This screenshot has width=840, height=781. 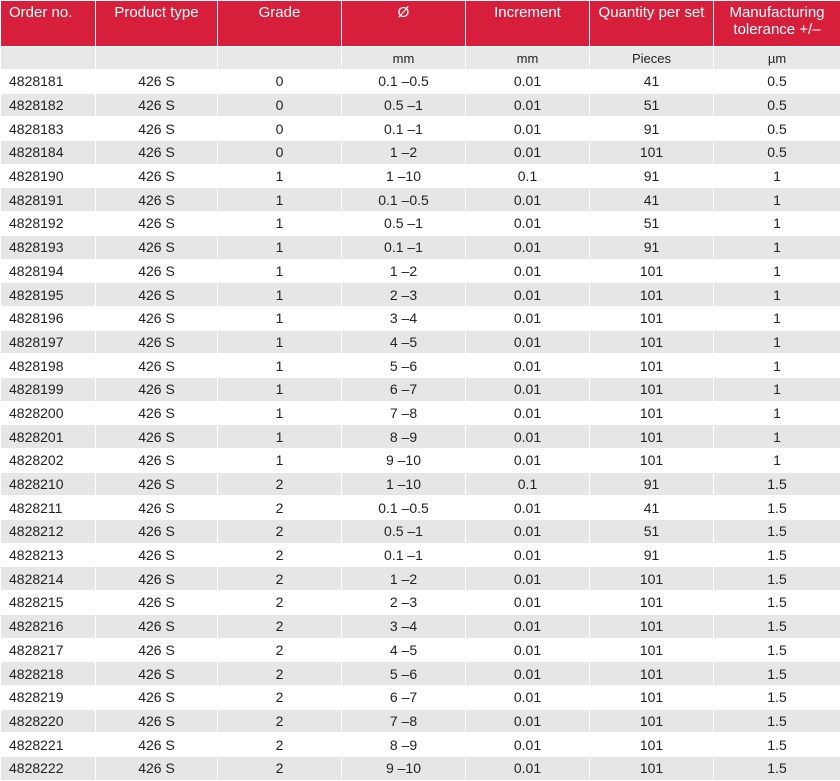 What do you see at coordinates (48, 105) in the screenshot?
I see `table-cell: 4828182` at bounding box center [48, 105].